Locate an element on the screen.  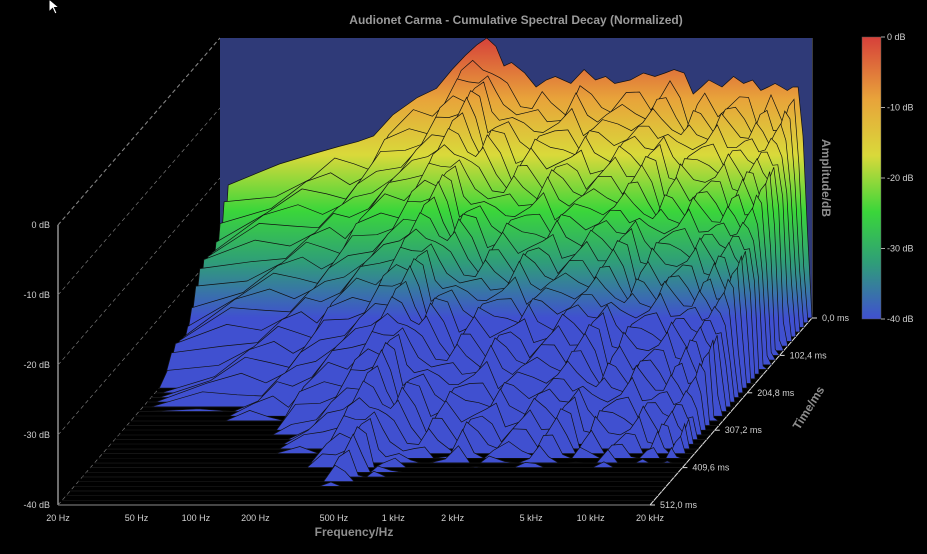
frequency-tick-label: 200 Hz is located at coordinates (255, 518).